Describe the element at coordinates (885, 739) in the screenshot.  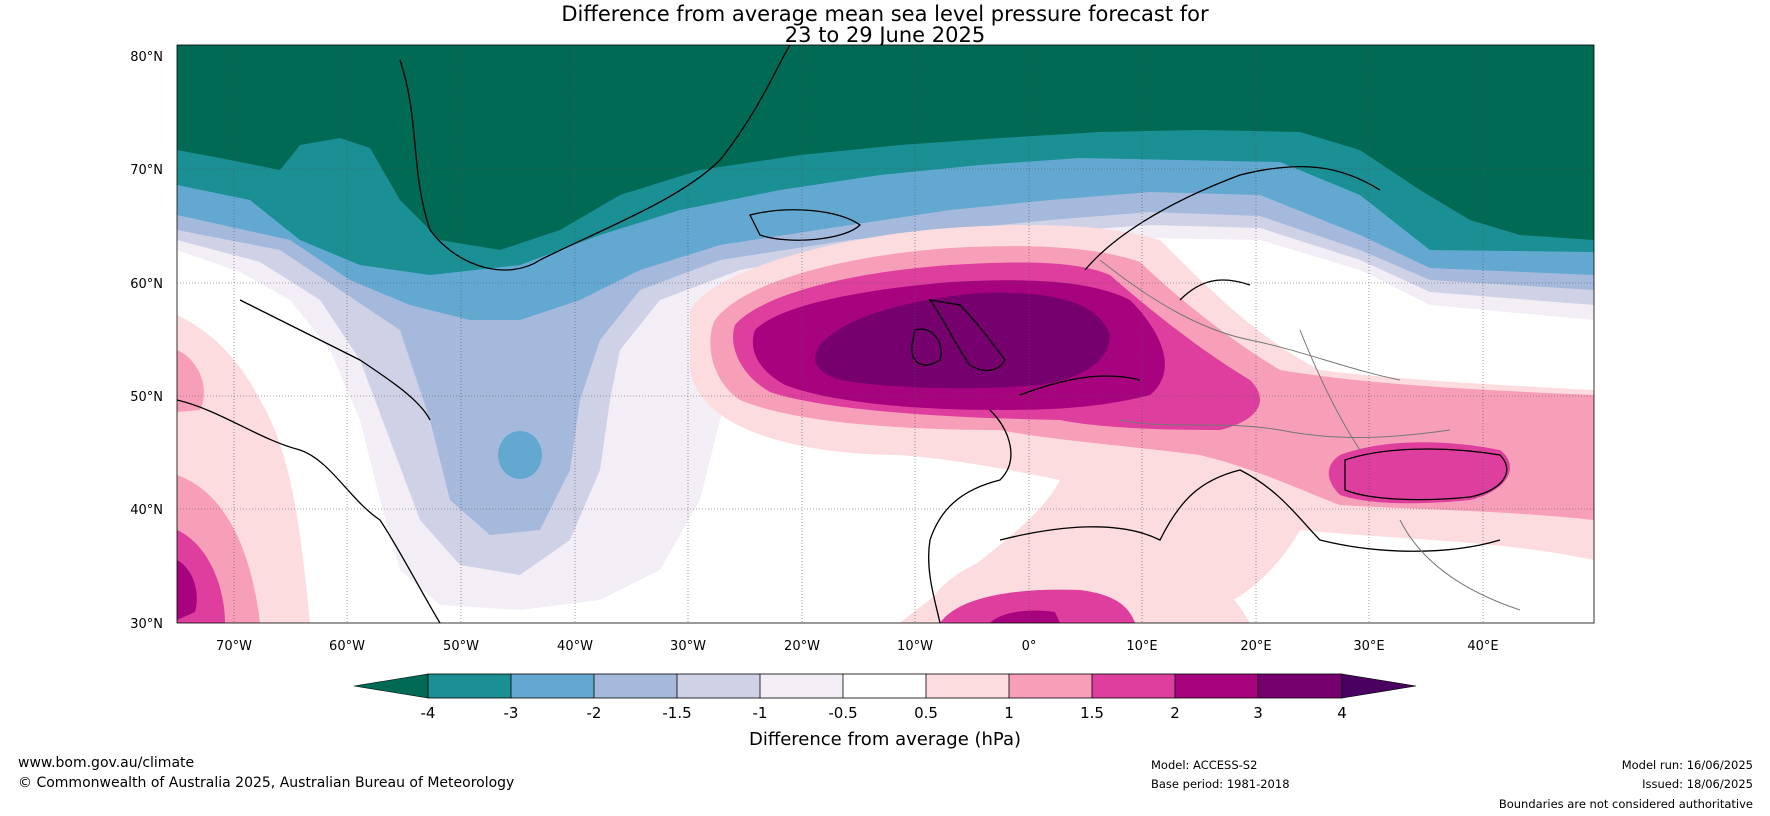
I see `colorbar-title: Difference from average (hPa)` at that location.